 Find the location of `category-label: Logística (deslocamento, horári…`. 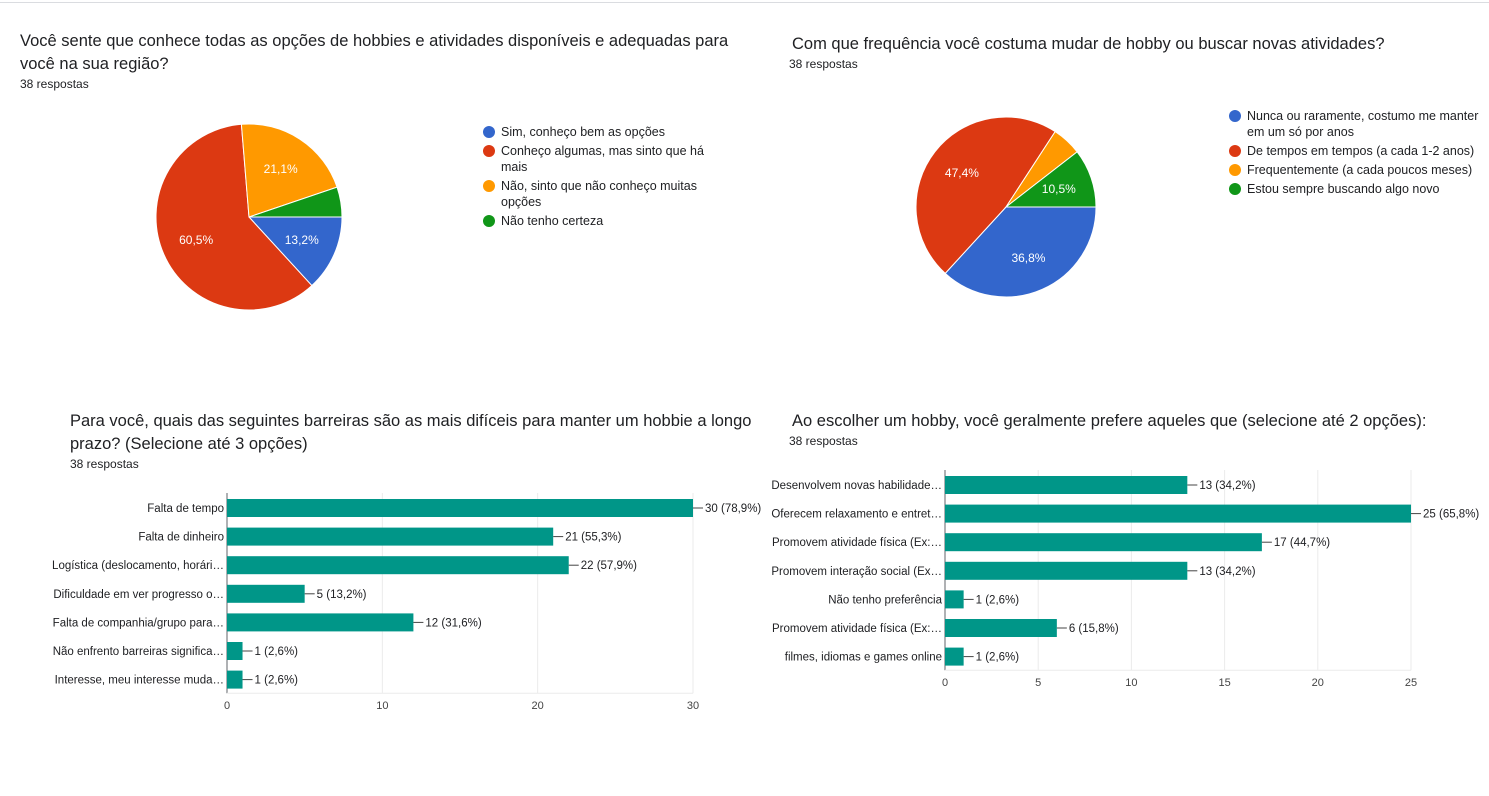

category-label: Logística (deslocamento, horári… is located at coordinates (138, 566).